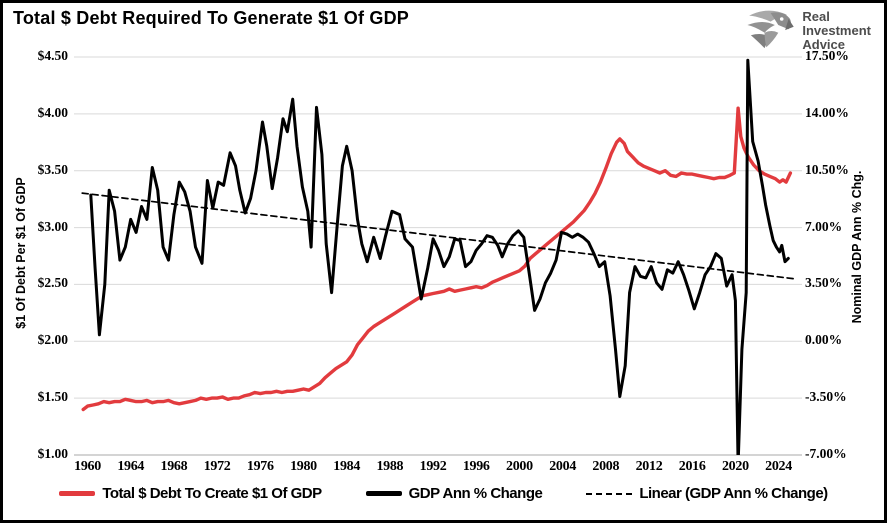 Image resolution: width=887 pixels, height=523 pixels. Describe the element at coordinates (771, 29) in the screenshot. I see `eagle-icon` at that location.